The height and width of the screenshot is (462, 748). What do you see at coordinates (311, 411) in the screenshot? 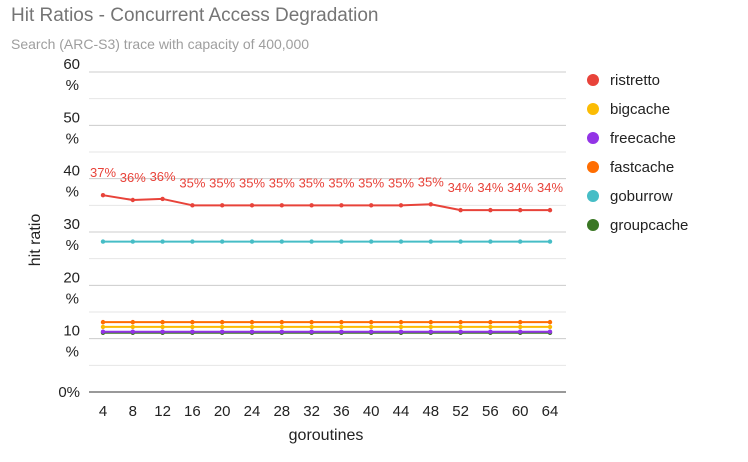
I see `x-tick-label: 32` at bounding box center [311, 411].